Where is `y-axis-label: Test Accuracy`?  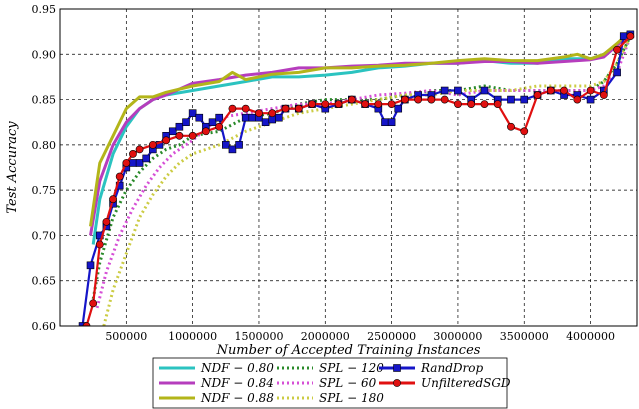 y-axis-label: Test Accuracy is located at coordinates (12, 167).